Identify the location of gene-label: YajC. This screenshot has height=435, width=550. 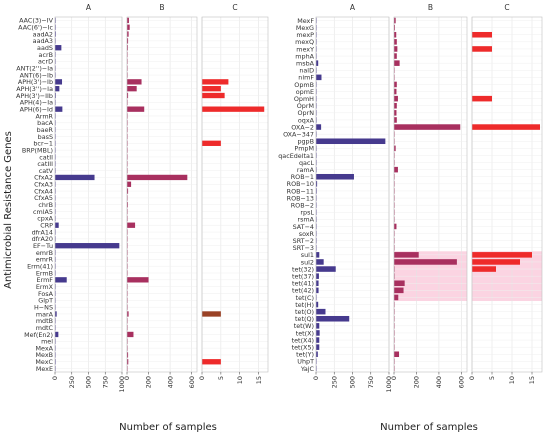
(307, 369).